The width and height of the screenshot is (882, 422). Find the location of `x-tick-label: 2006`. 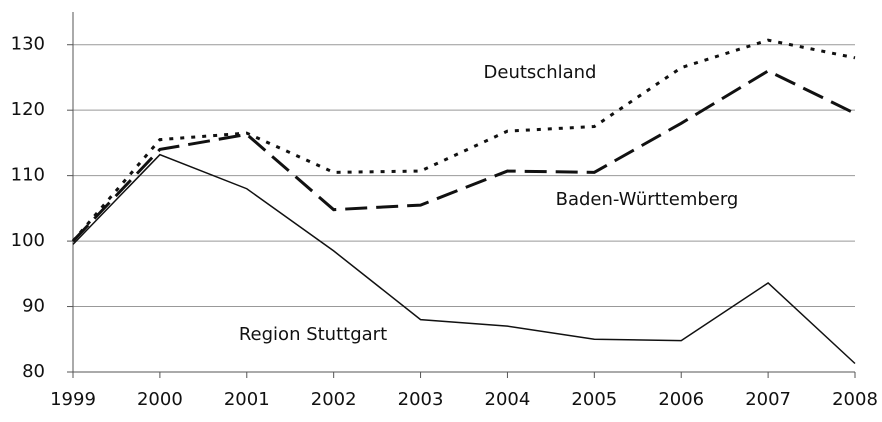

x-tick-label: 2006 is located at coordinates (681, 399).